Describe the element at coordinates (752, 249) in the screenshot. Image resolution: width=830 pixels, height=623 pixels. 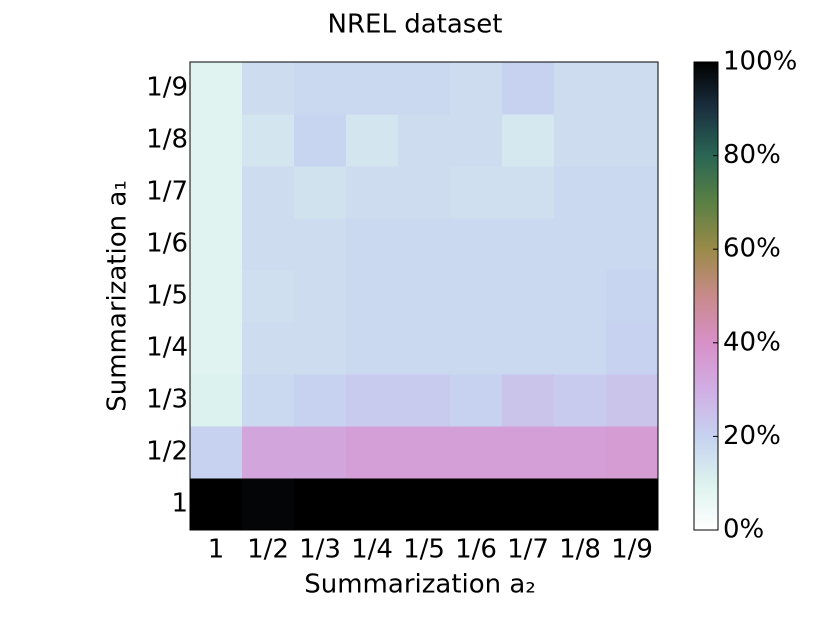
I see `colorbar-tick-label: 60%` at that location.